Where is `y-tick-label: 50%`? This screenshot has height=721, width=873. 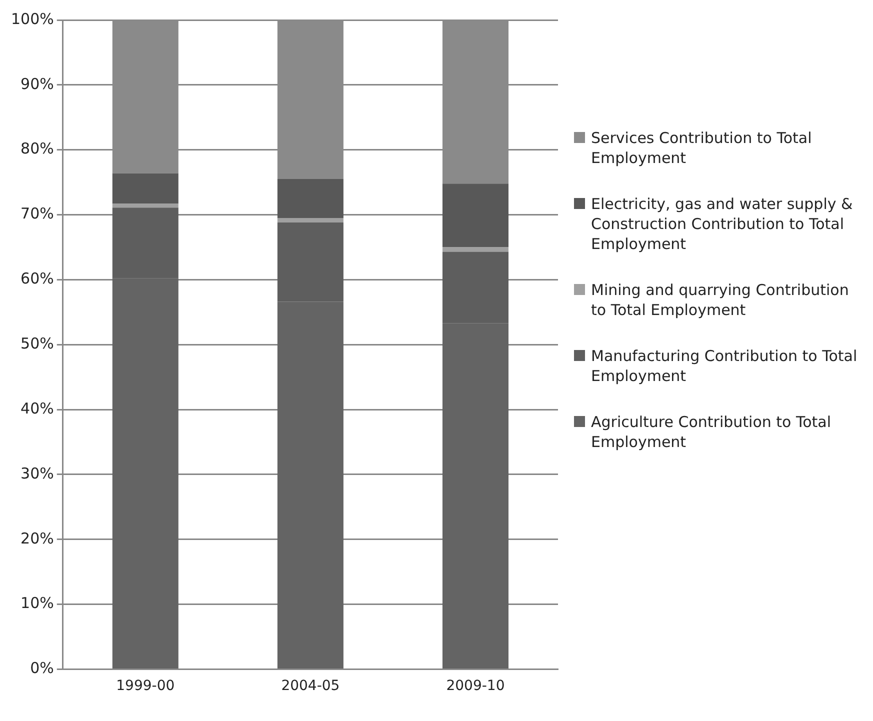
y-tick-label: 50% is located at coordinates (37, 343).